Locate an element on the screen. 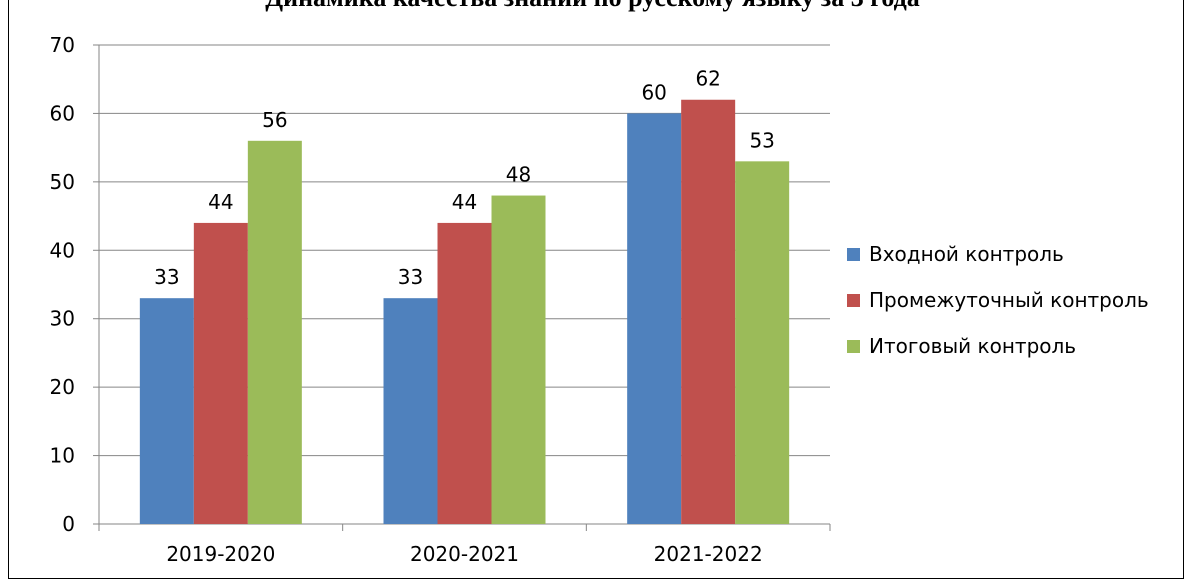 The width and height of the screenshot is (1185, 580). legend-label: Итоговый контроль is located at coordinates (972, 346).